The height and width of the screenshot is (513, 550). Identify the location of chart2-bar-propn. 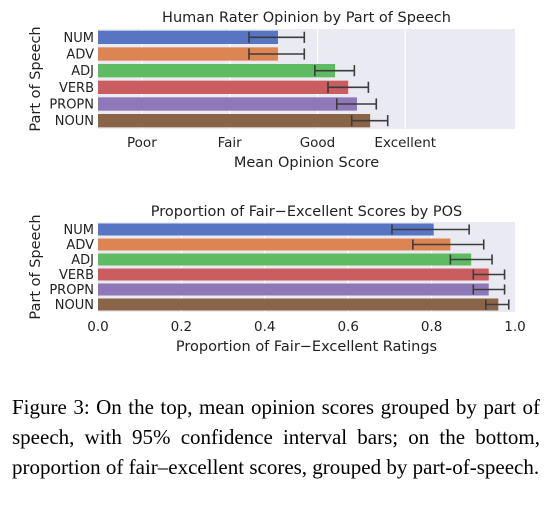
(293, 289).